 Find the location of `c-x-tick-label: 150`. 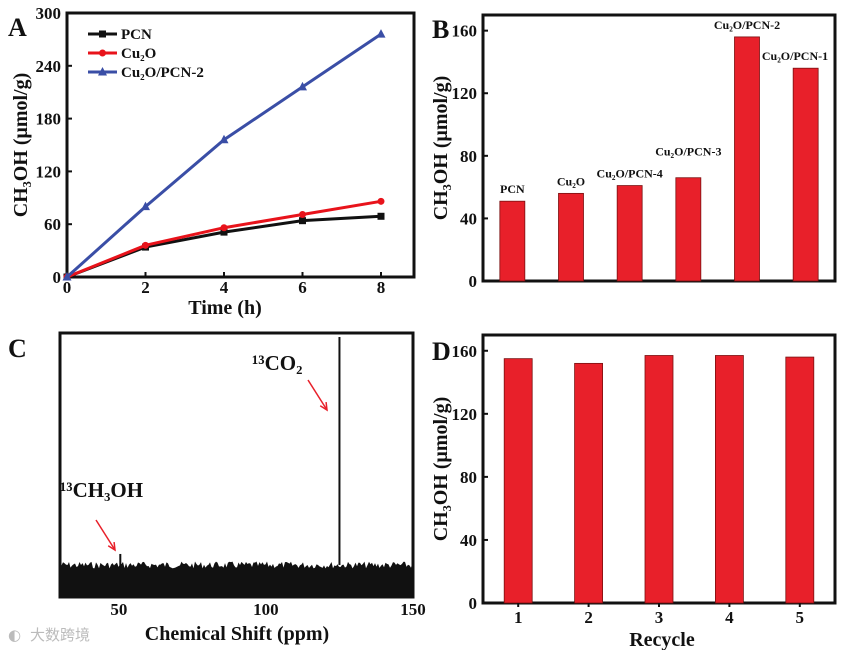

c-x-tick-label: 150 is located at coordinates (413, 609).